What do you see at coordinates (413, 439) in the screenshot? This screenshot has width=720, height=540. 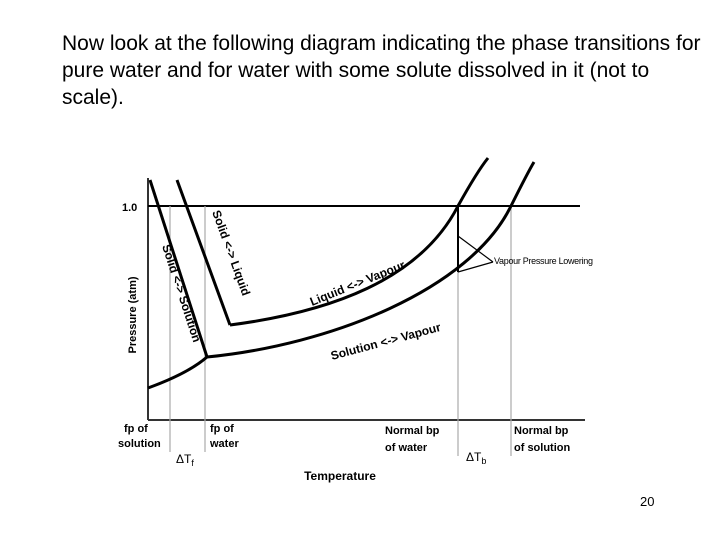 I see `label-bp-water: Normal bp of water` at bounding box center [413, 439].